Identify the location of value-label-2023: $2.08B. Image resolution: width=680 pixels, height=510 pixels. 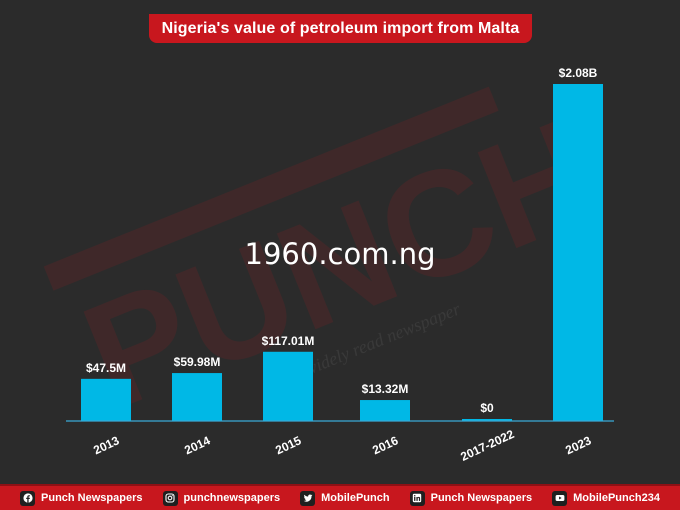
(578, 73).